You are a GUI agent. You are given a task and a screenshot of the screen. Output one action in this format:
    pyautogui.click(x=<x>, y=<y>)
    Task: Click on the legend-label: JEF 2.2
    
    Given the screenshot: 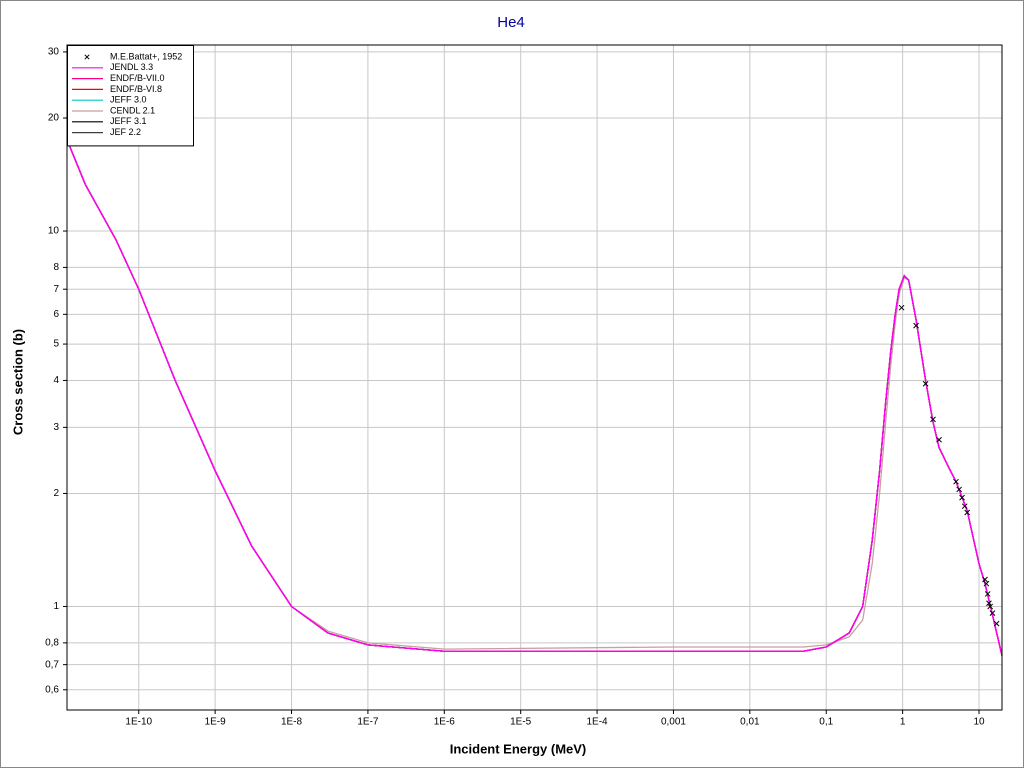 What is the action you would take?
    pyautogui.click(x=125, y=132)
    